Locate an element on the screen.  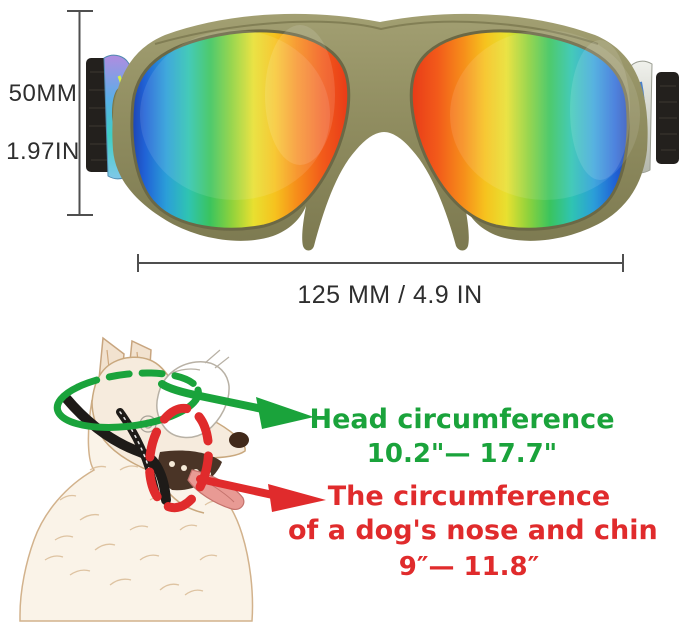
dog-nose is located at coordinates (239, 440).